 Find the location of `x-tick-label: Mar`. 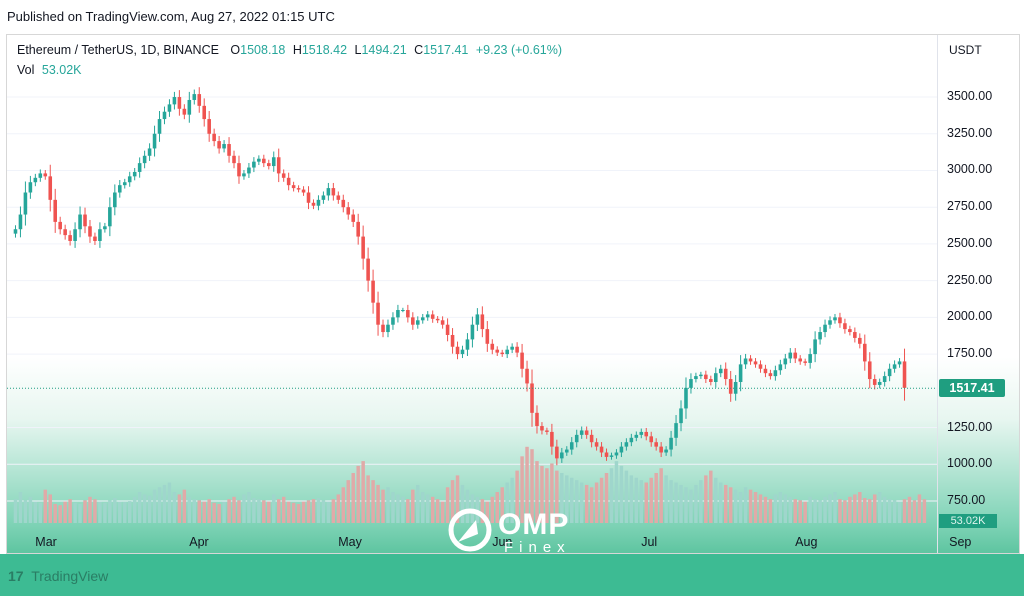

x-tick-label: Mar is located at coordinates (46, 542).